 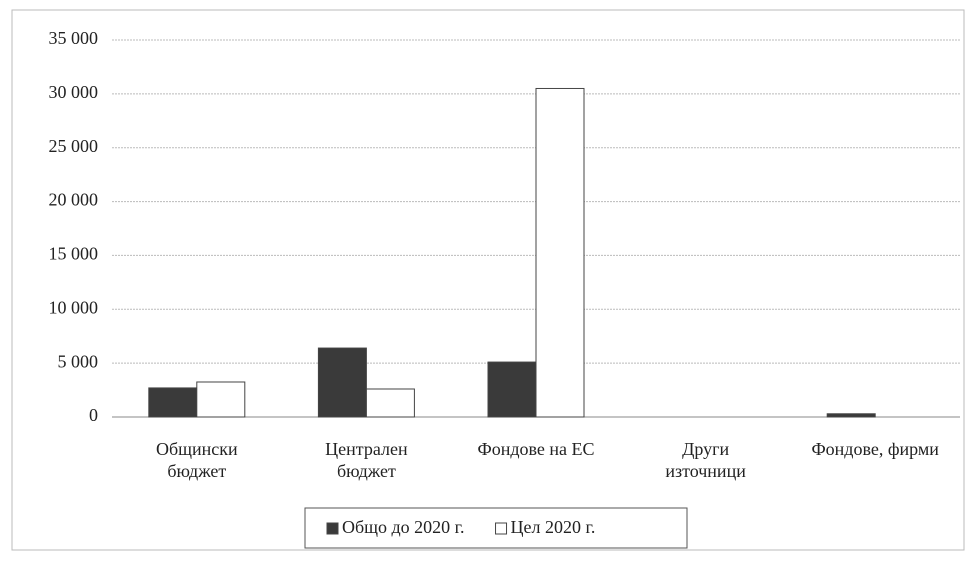 I want to click on legend-label: Цел 2020 г., so click(x=553, y=527).